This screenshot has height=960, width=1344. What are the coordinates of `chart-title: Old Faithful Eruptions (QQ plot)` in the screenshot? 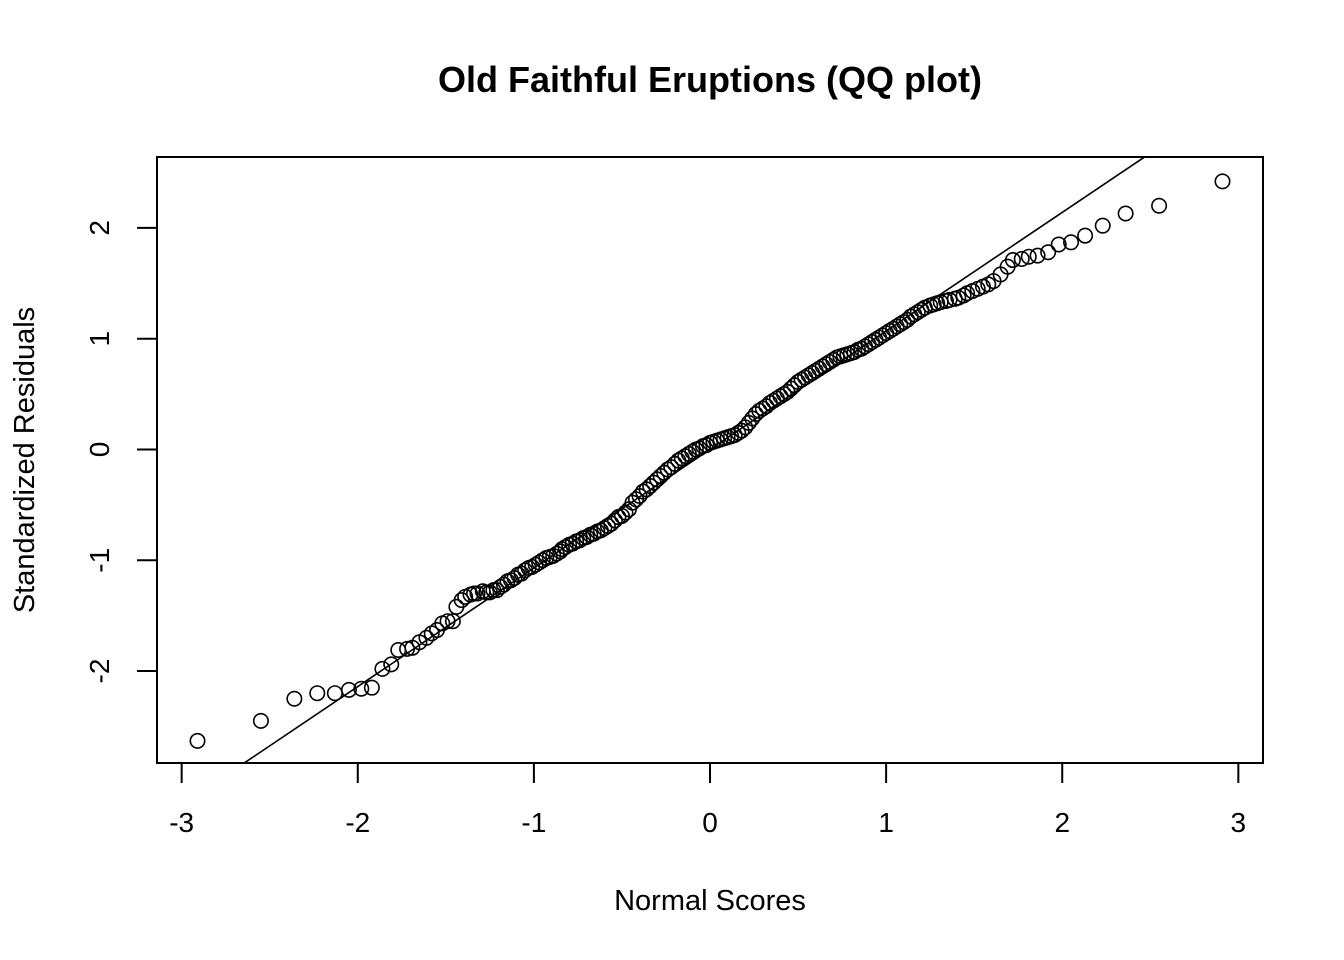 It's located at (710, 79).